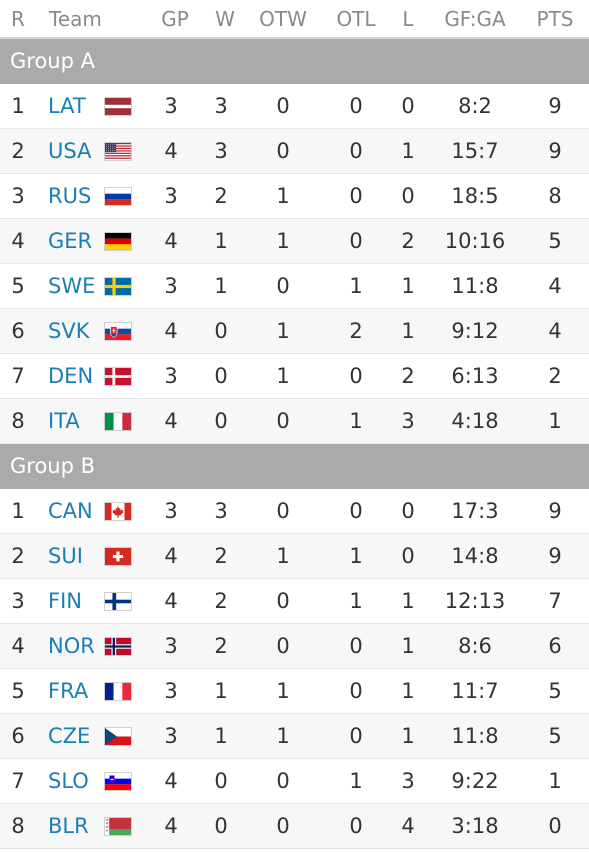  What do you see at coordinates (68, 781) in the screenshot?
I see `team-link: SLO` at bounding box center [68, 781].